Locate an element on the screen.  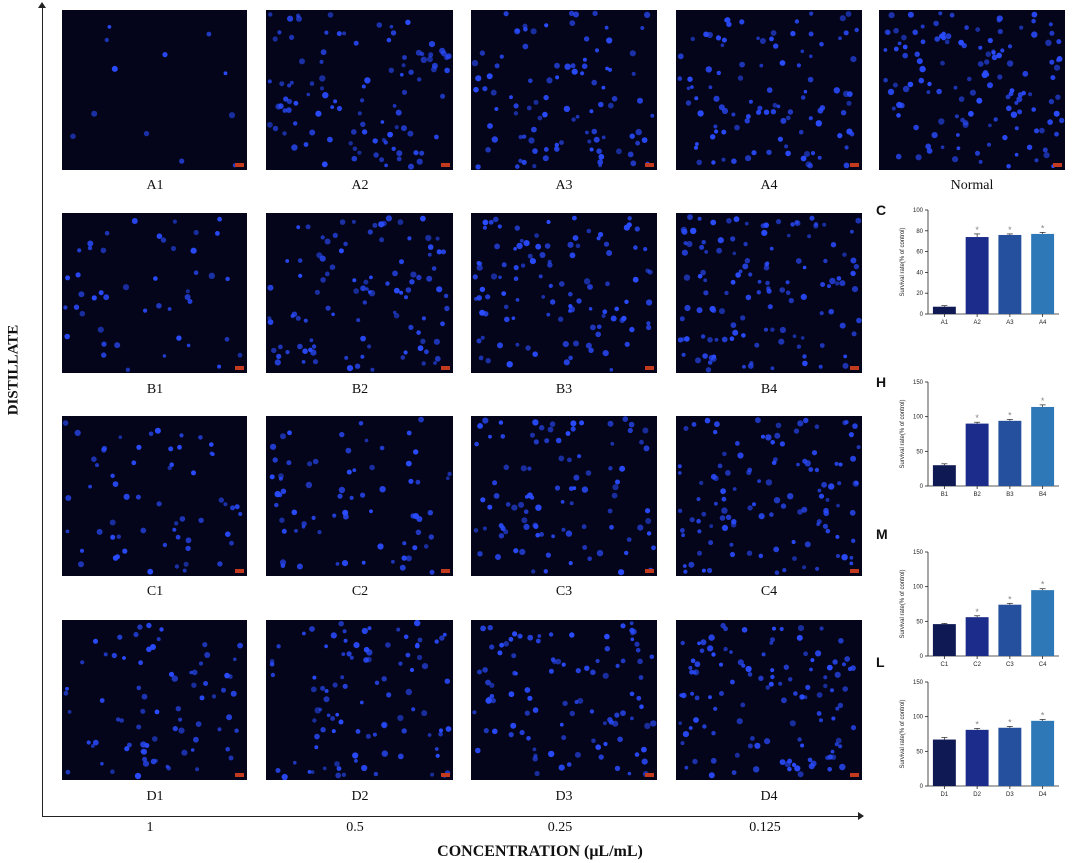
micrograph-label: A2 is located at coordinates (360, 185).